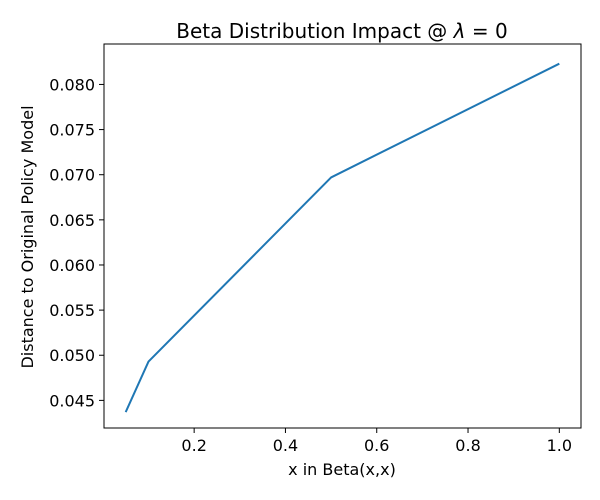  I want to click on x-tick-label: 0.8, so click(467, 445).